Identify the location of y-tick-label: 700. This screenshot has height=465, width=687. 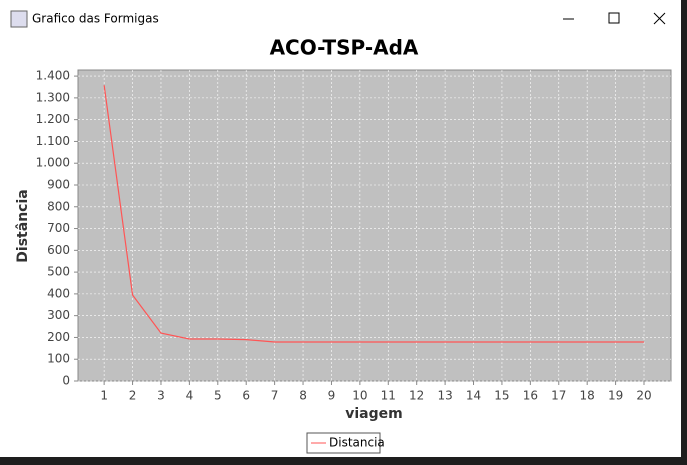
(58, 228).